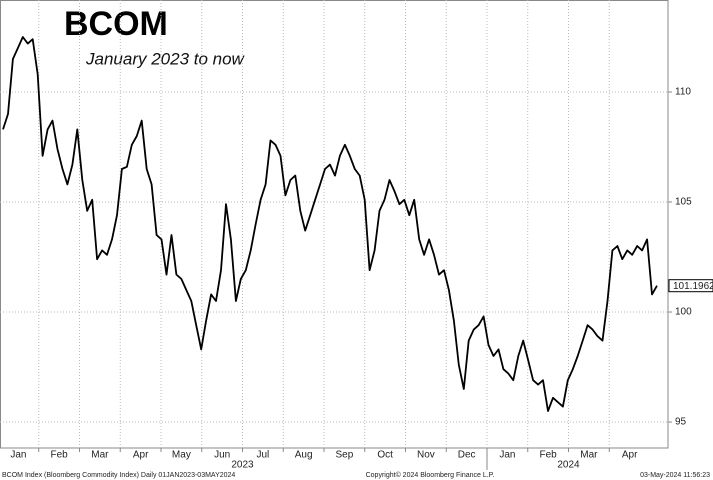 The width and height of the screenshot is (713, 480). I want to click on last-value-box, so click(690, 286).